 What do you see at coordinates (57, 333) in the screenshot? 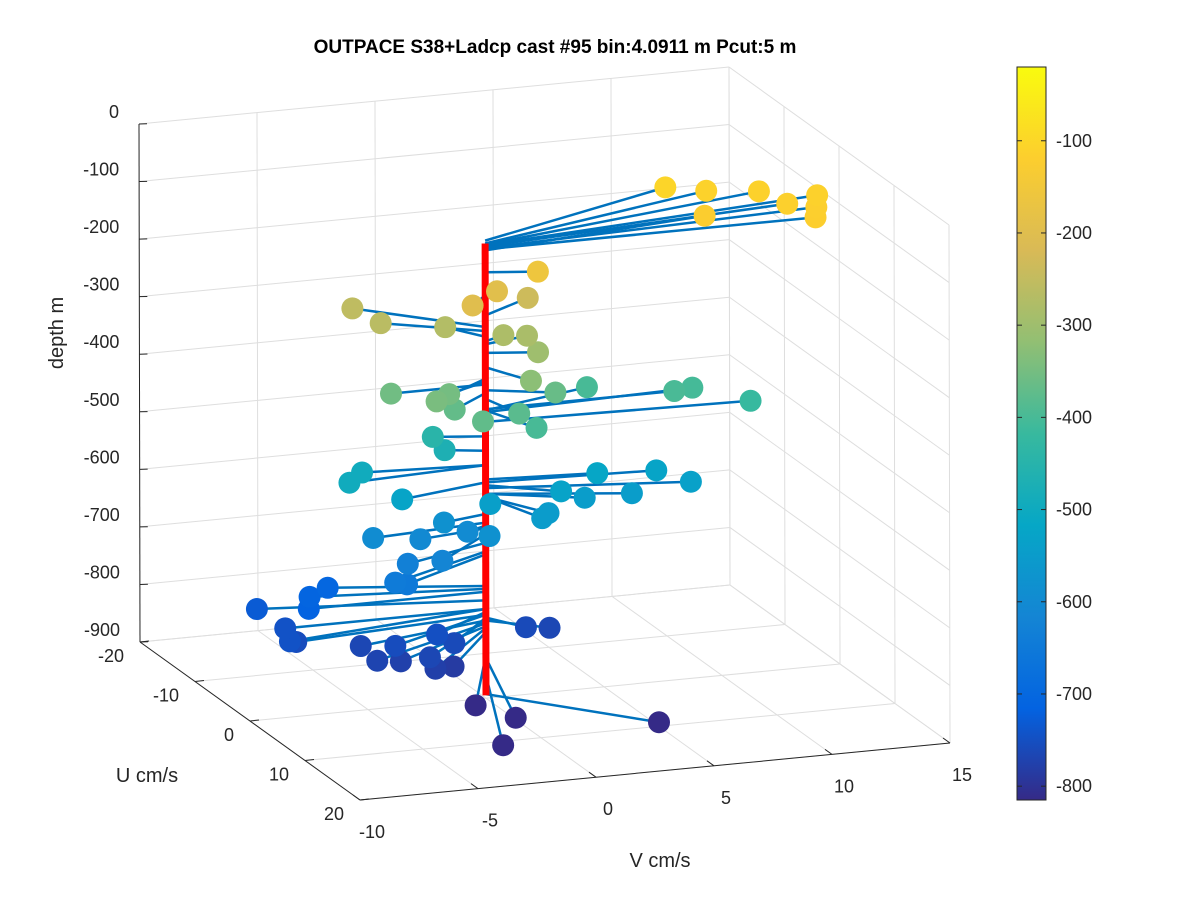
I see `z-axis-label: depth m` at bounding box center [57, 333].